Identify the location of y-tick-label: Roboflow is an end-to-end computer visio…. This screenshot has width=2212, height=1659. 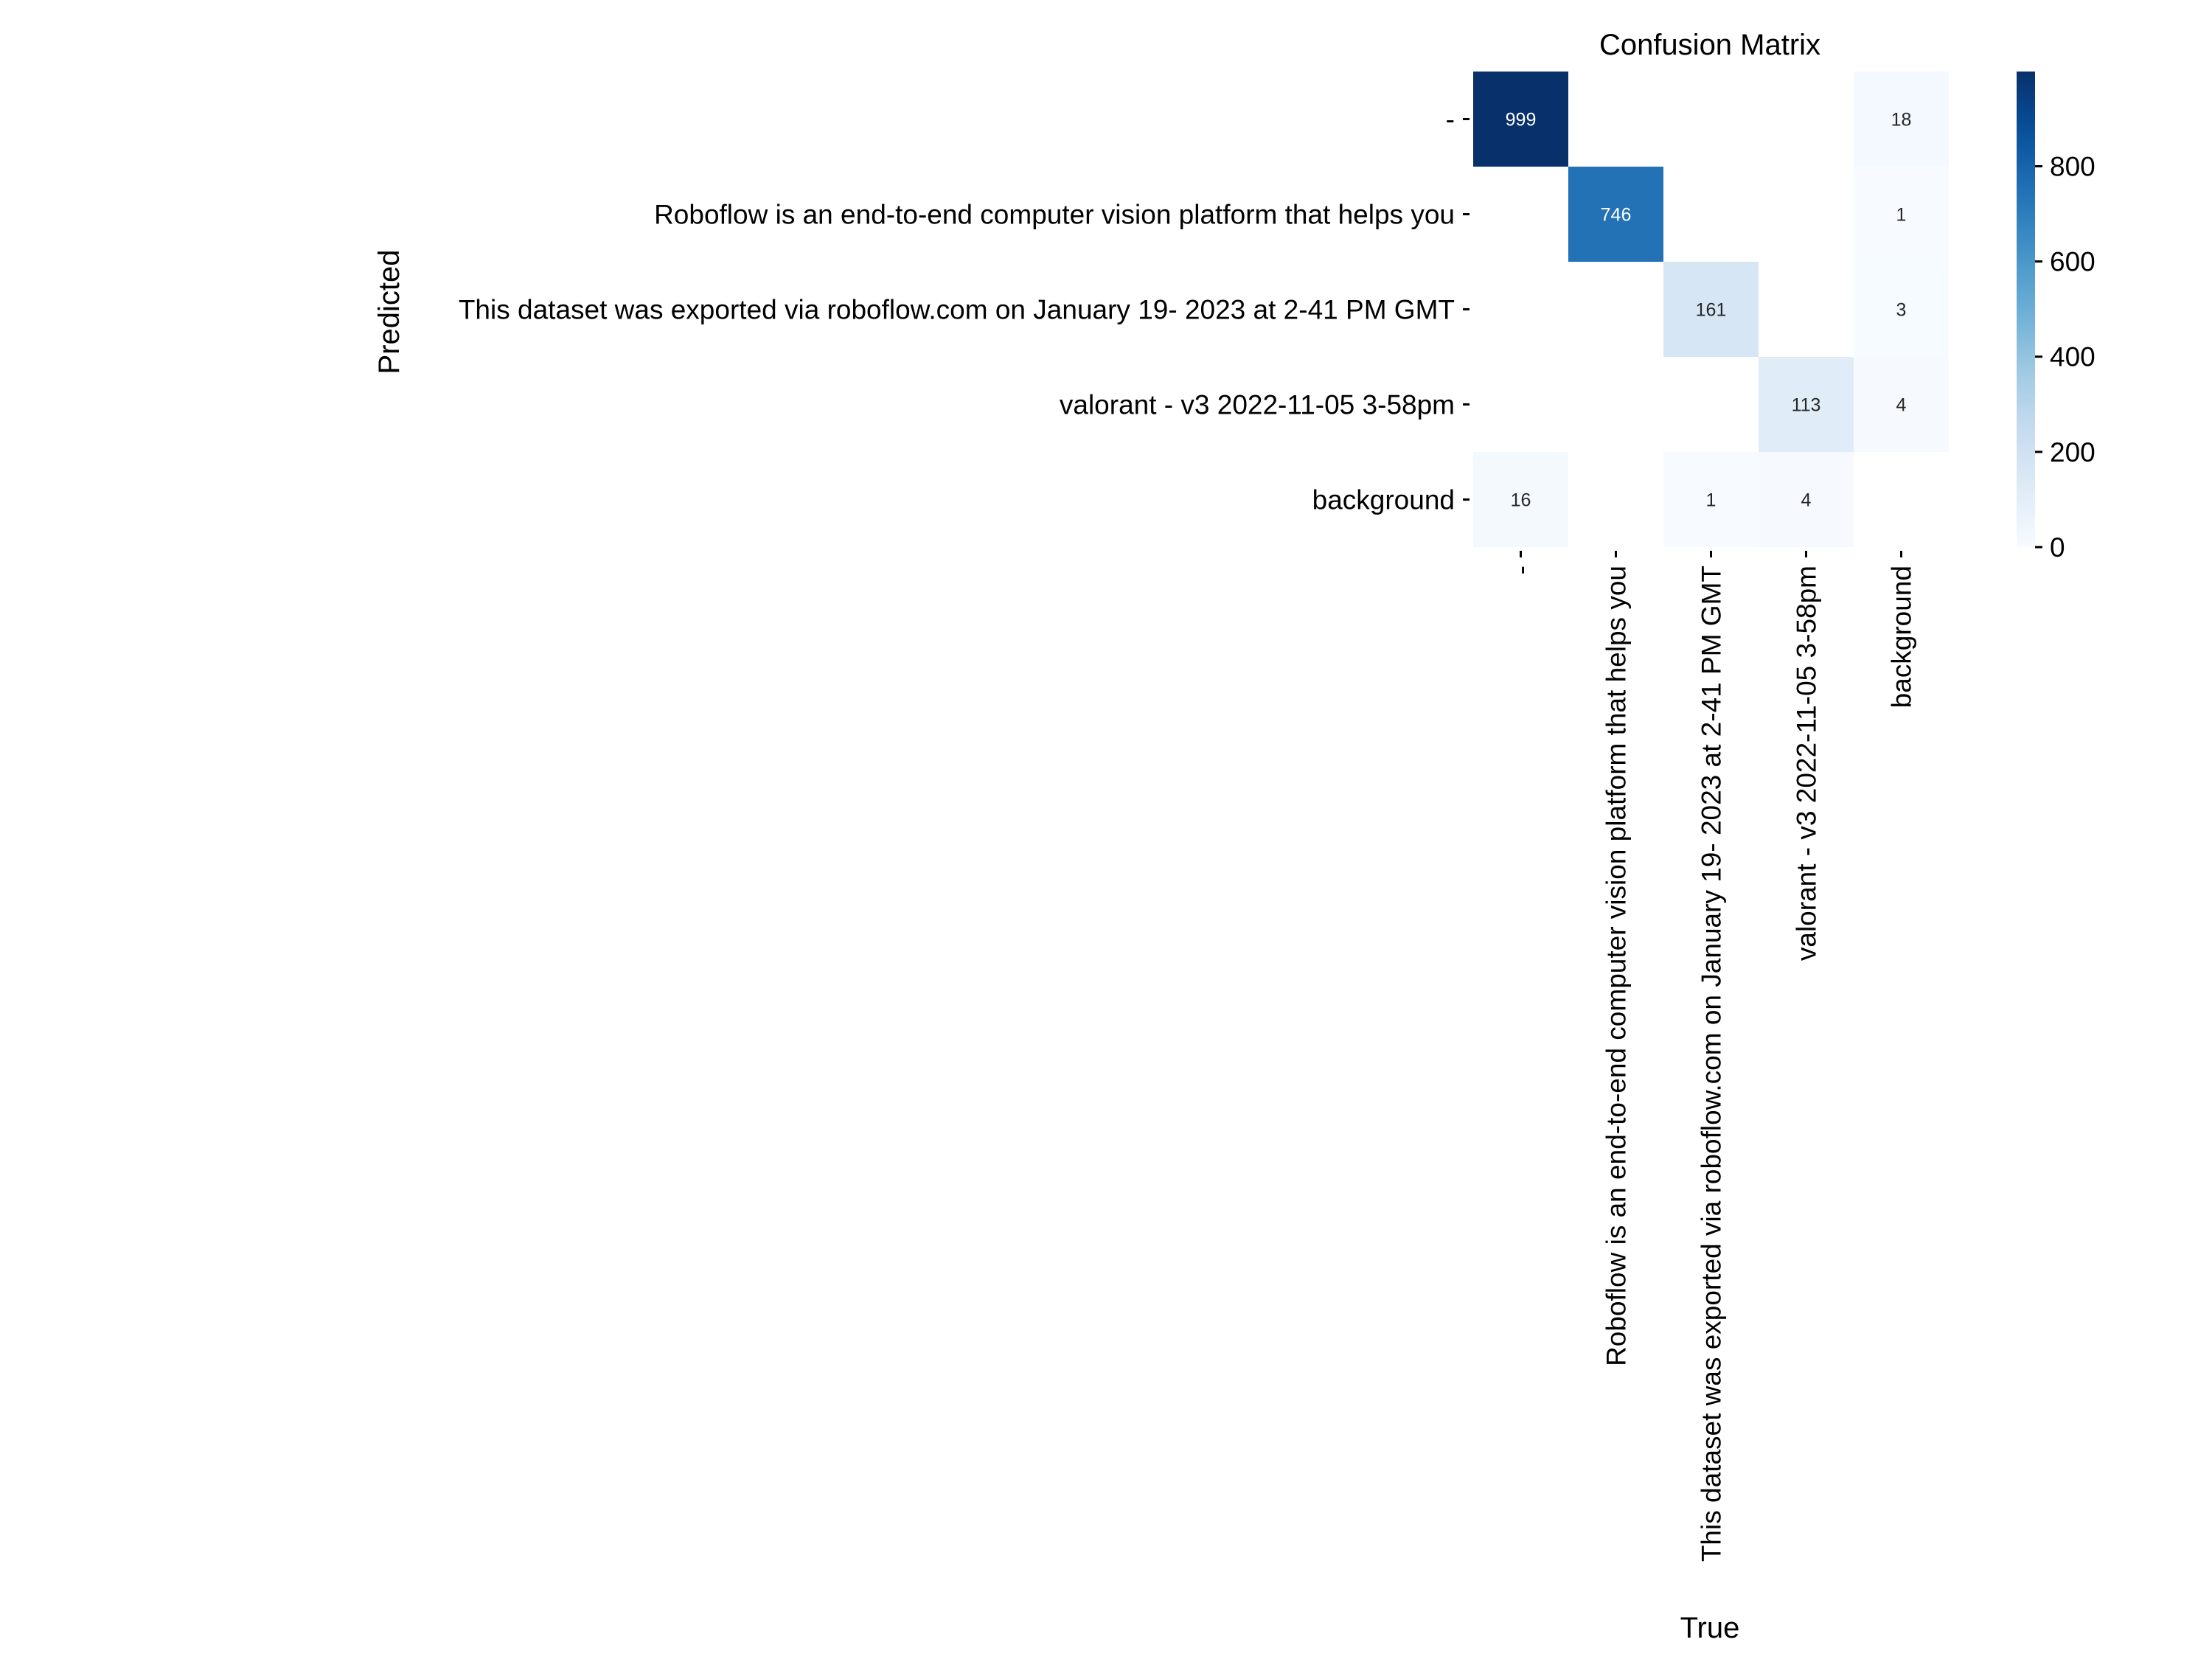
(1054, 215).